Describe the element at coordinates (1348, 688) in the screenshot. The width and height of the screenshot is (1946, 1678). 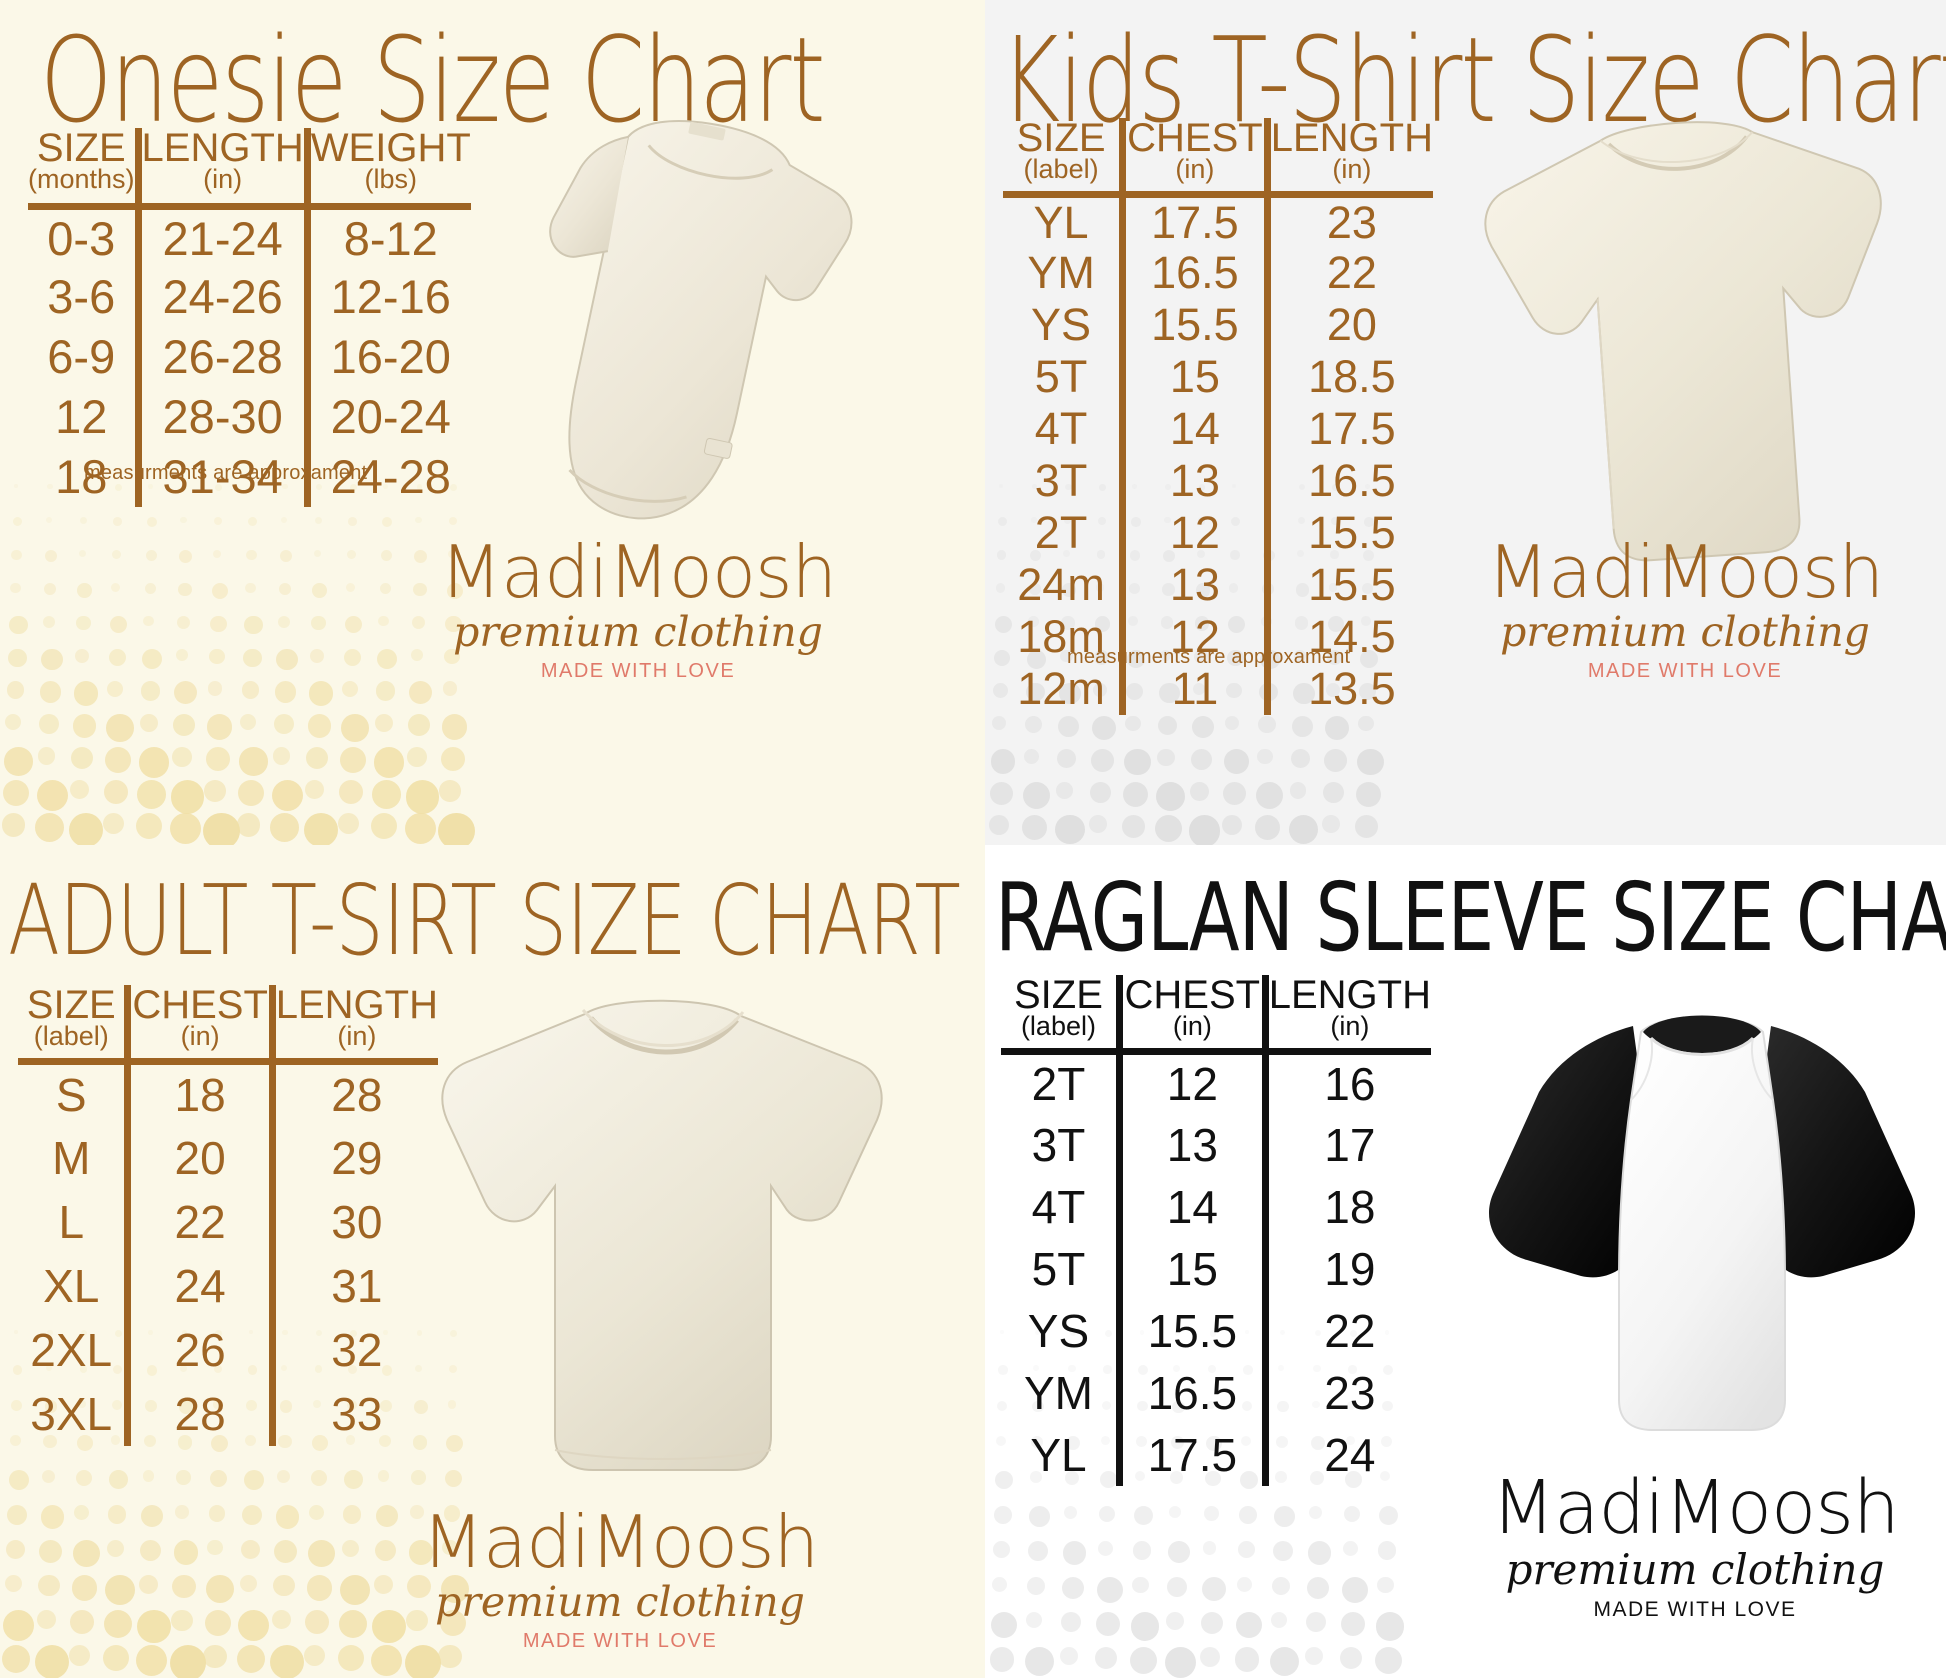
I see `table-cell: 13.5` at that location.